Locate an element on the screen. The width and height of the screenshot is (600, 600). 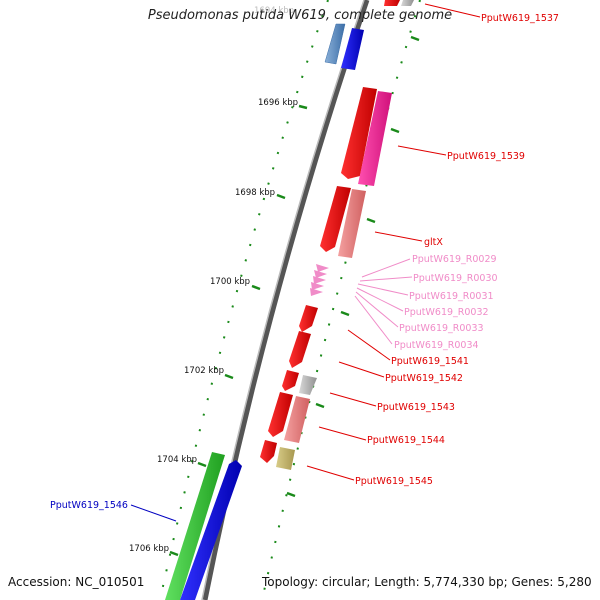
leader-line-r0031 is located at coordinates (383, 289).